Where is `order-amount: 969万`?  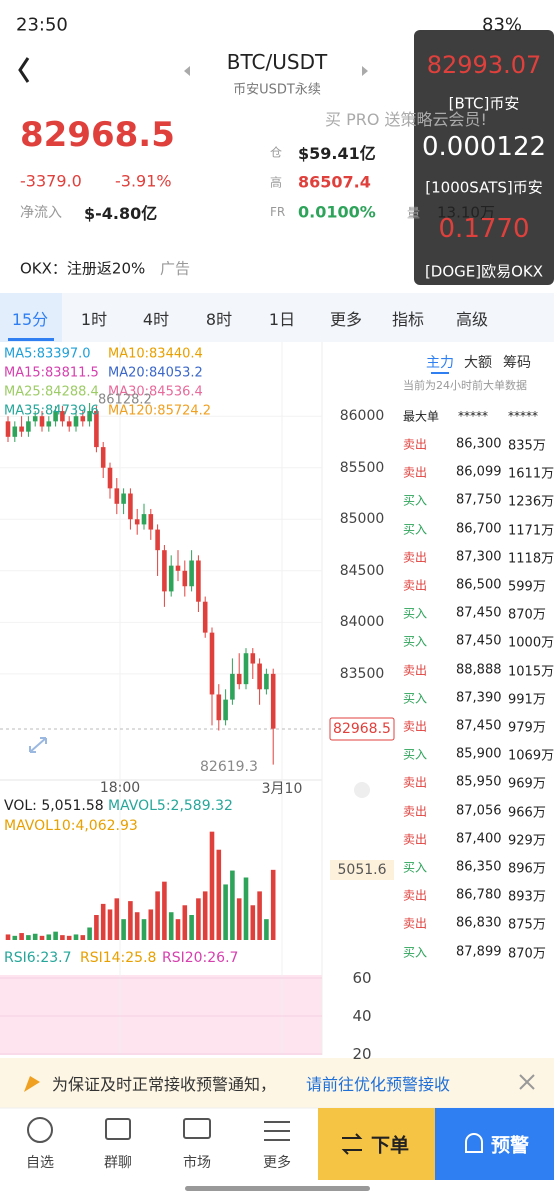 order-amount: 969万 is located at coordinates (527, 784).